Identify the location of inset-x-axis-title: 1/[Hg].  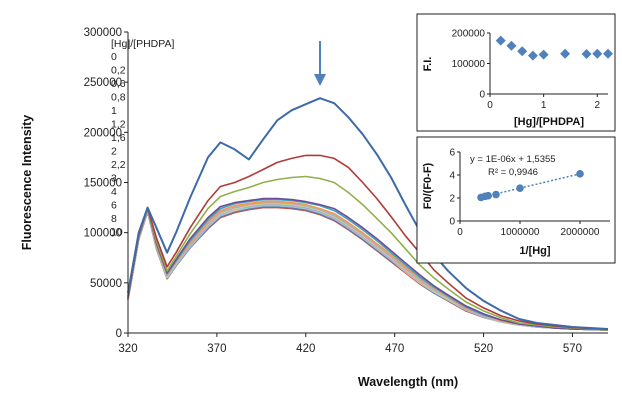
(535, 251).